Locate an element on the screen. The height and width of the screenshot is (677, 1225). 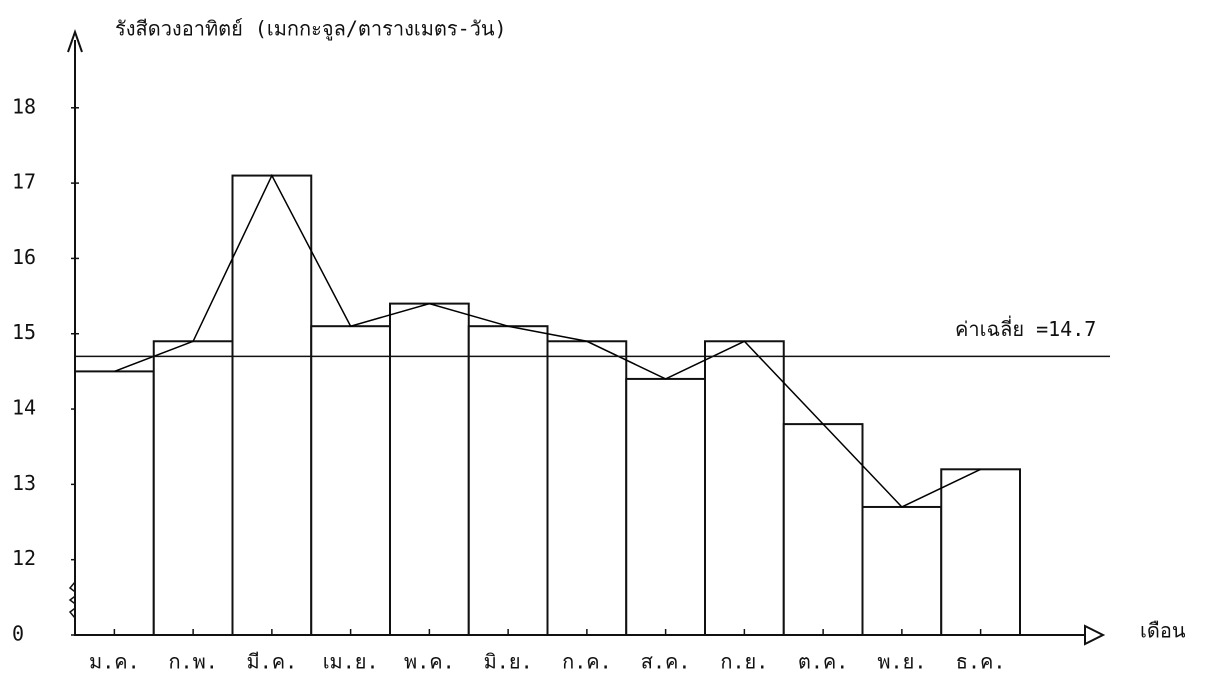
y-tick-label: 13 is located at coordinates (24, 483).